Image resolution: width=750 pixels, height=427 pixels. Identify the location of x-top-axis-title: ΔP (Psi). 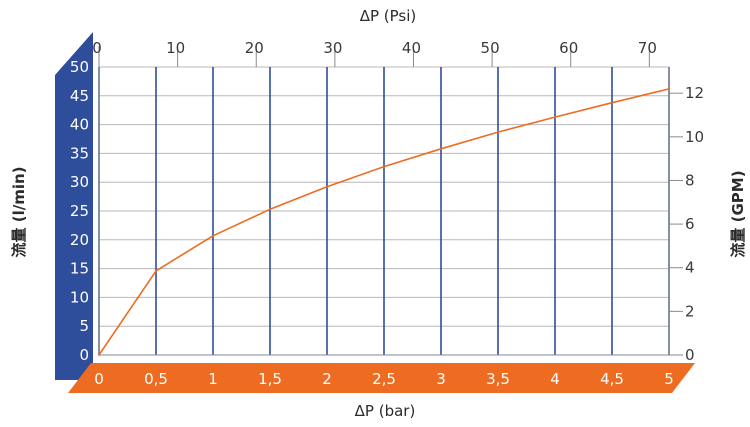
(388, 16).